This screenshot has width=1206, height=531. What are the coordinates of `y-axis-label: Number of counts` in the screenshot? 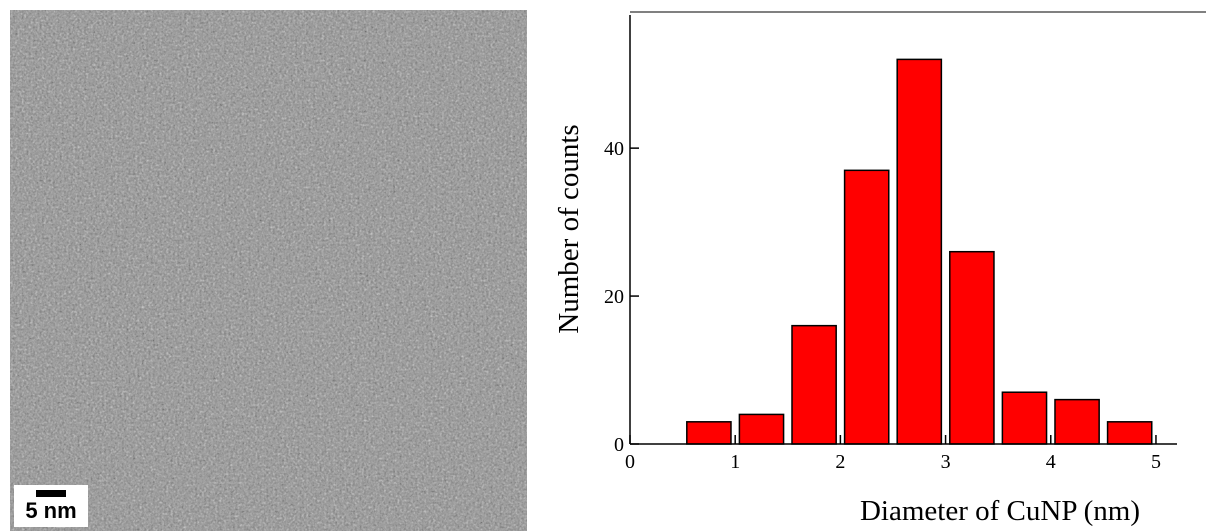 It's located at (569, 228).